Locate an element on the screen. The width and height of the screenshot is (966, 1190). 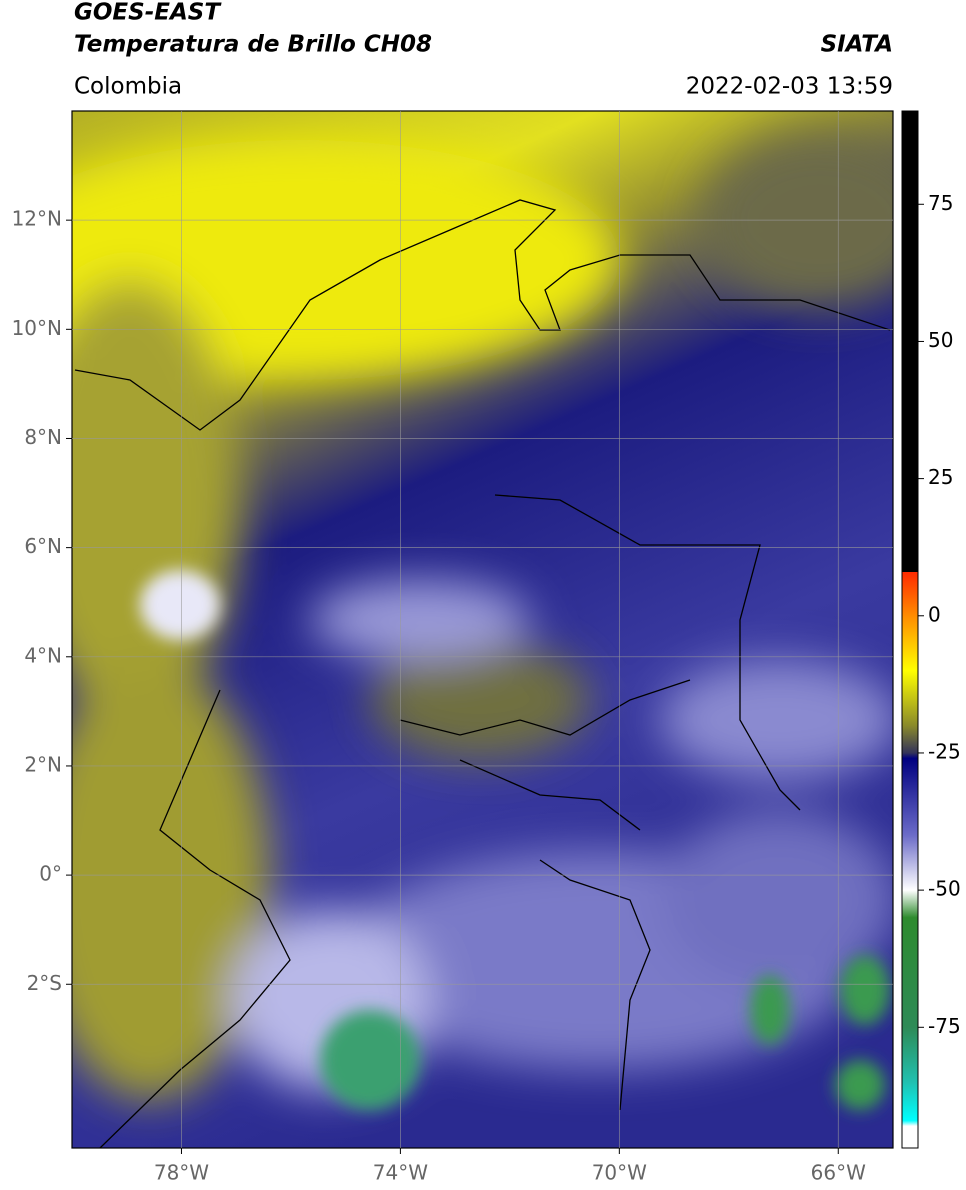
x-tick-label: 78°W is located at coordinates (181, 1173).